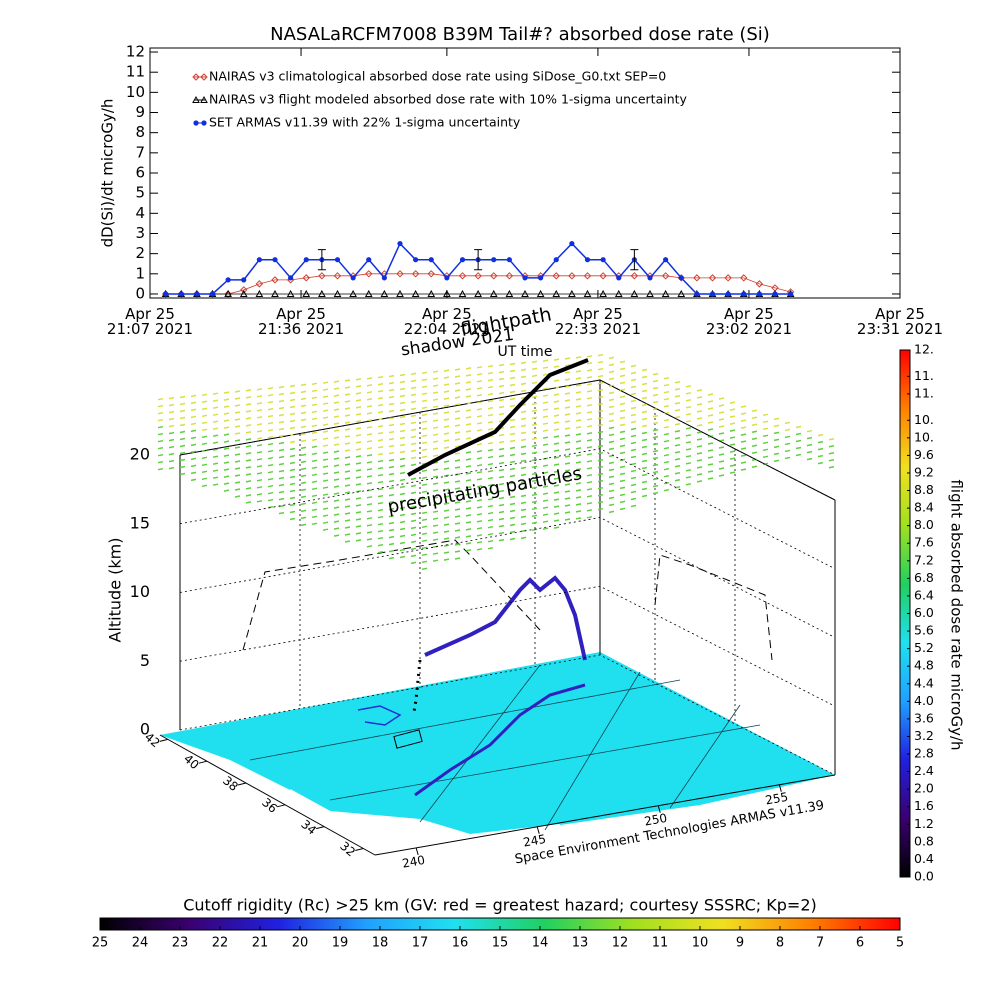  I want to click on y-tick-label: 5, so click(140, 193).